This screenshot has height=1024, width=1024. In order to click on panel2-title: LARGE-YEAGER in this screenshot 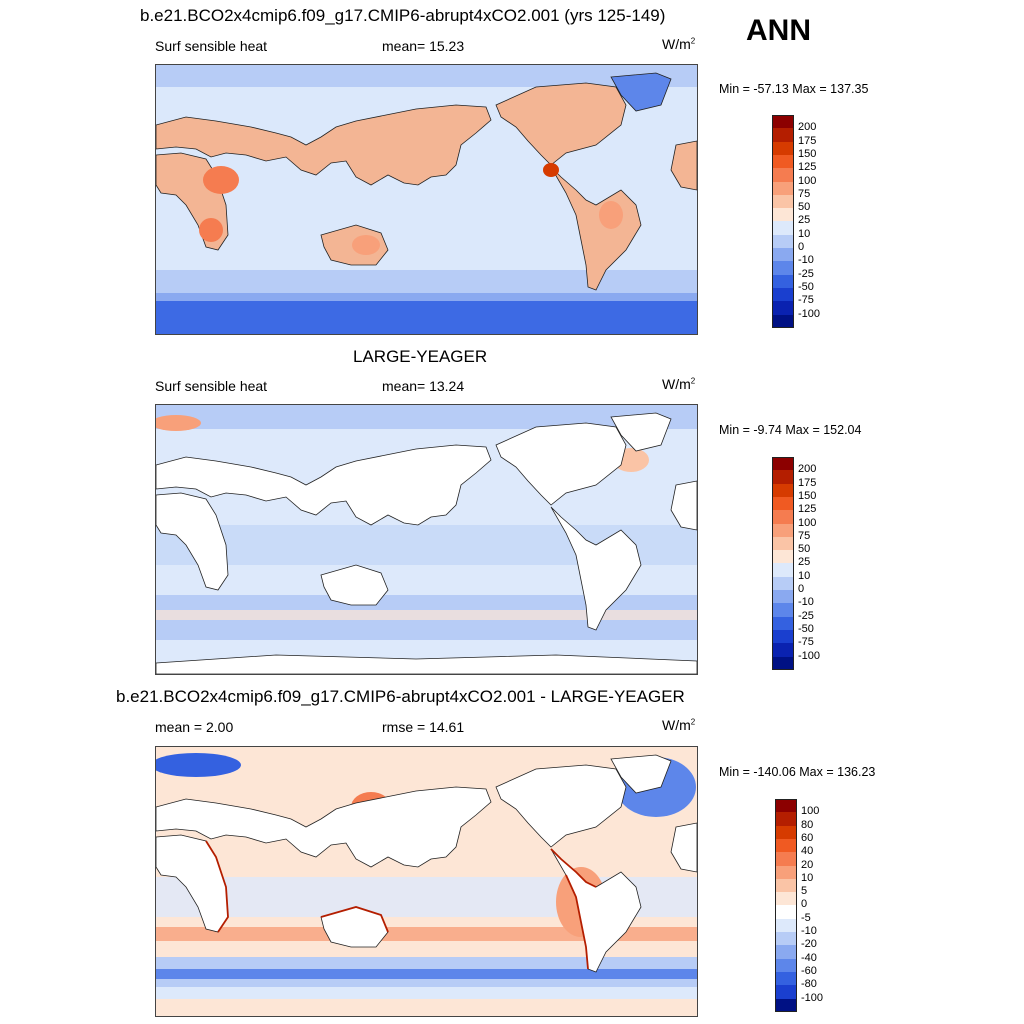, I will do `click(420, 356)`.